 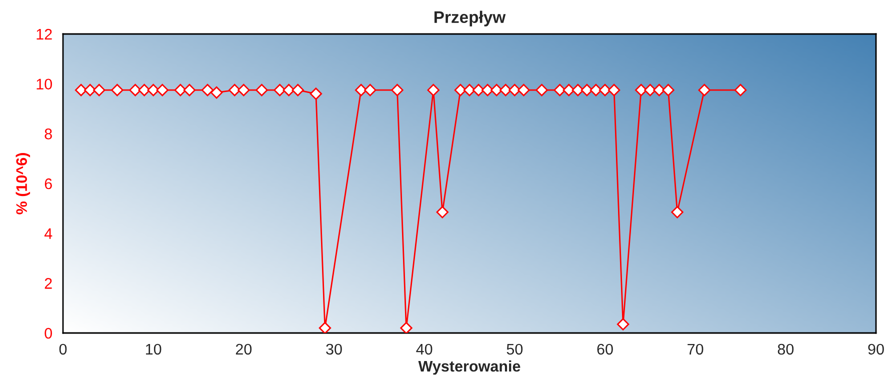 What do you see at coordinates (696, 349) in the screenshot?
I see `x-tick-label: 70` at bounding box center [696, 349].